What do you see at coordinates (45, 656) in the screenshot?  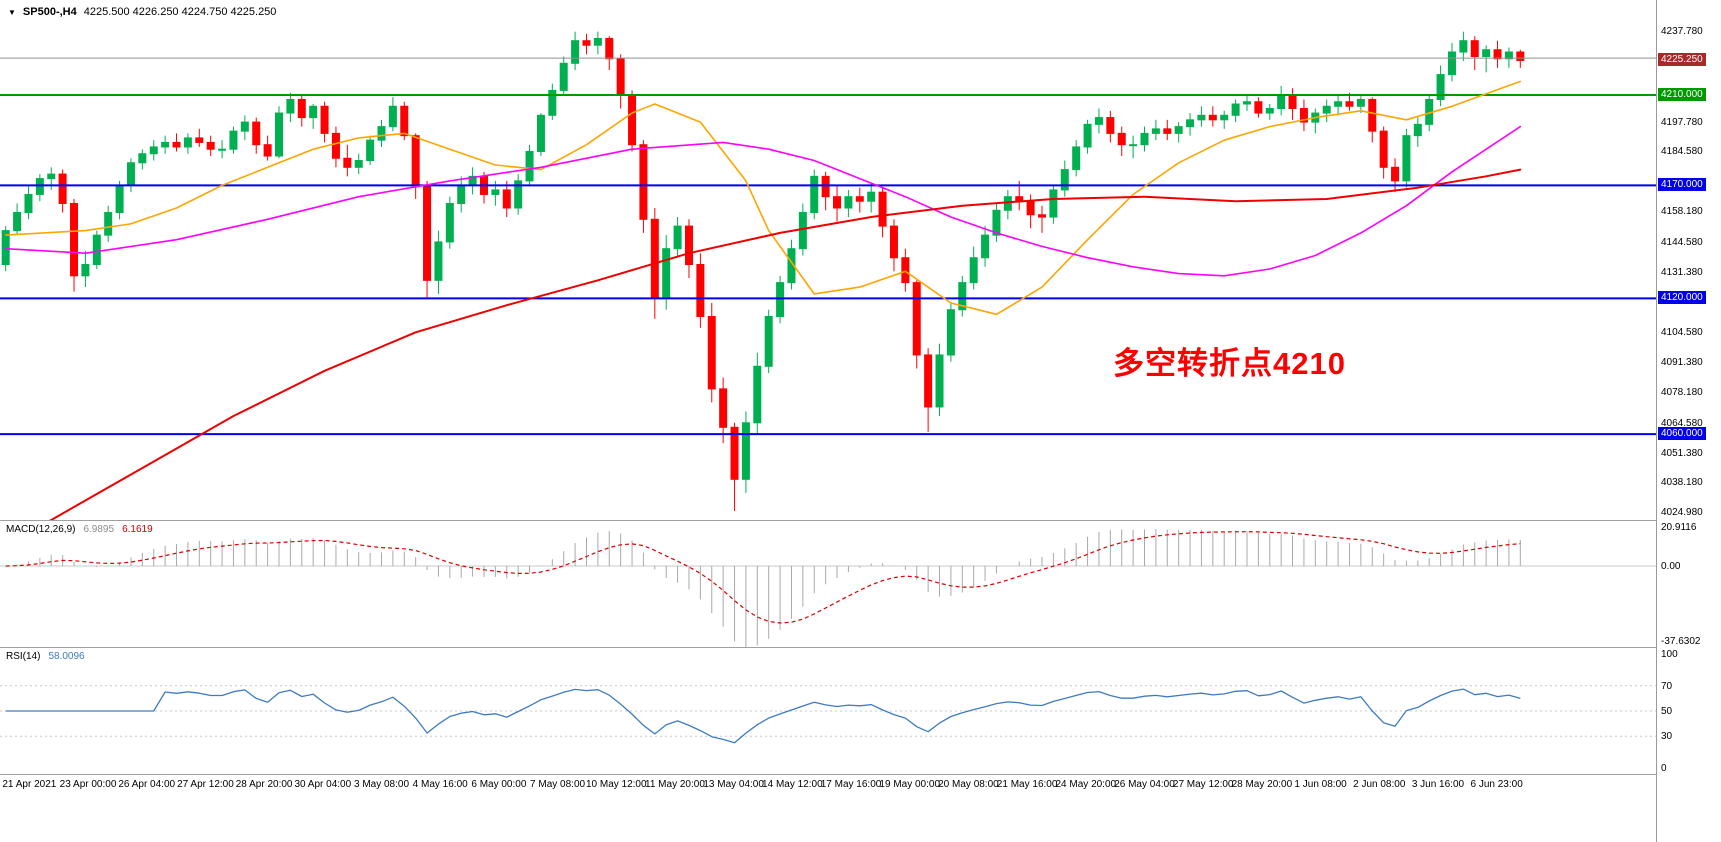 I see `rsi-indicator-label: RSI(14) 58.0096` at bounding box center [45, 656].